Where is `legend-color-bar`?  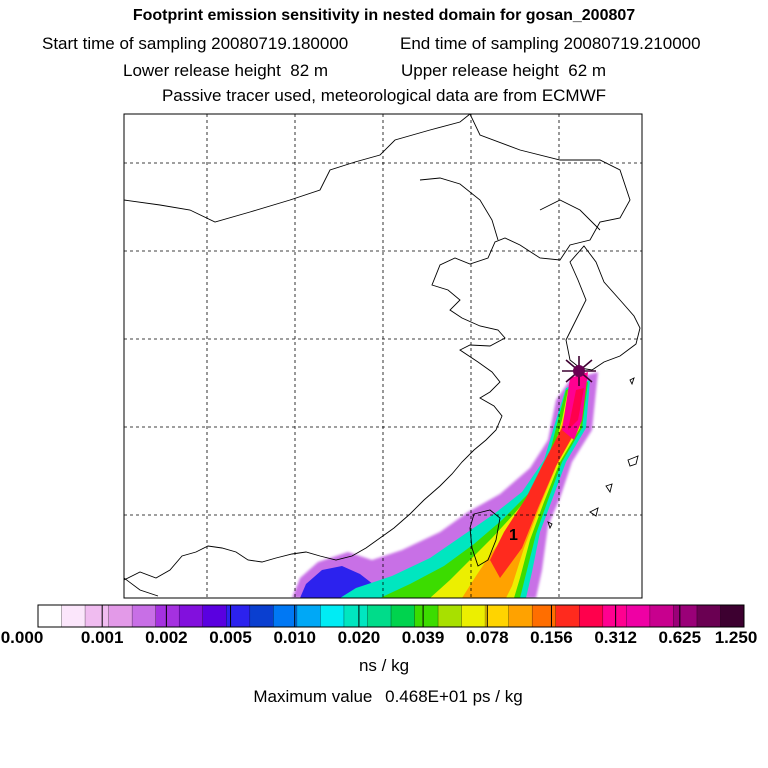 legend-color-bar is located at coordinates (391, 616).